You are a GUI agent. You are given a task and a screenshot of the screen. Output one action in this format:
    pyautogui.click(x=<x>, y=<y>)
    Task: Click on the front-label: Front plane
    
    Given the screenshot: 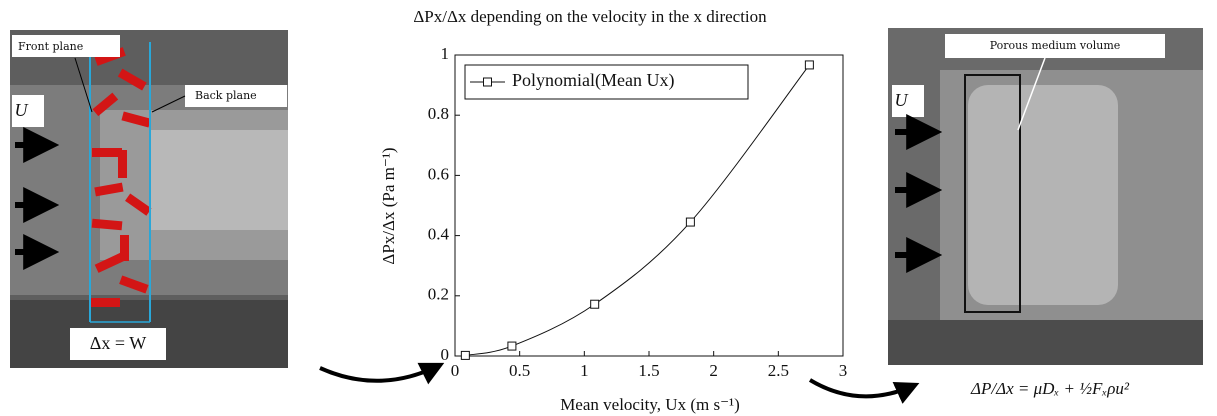 What is the action you would take?
    pyautogui.click(x=50, y=46)
    